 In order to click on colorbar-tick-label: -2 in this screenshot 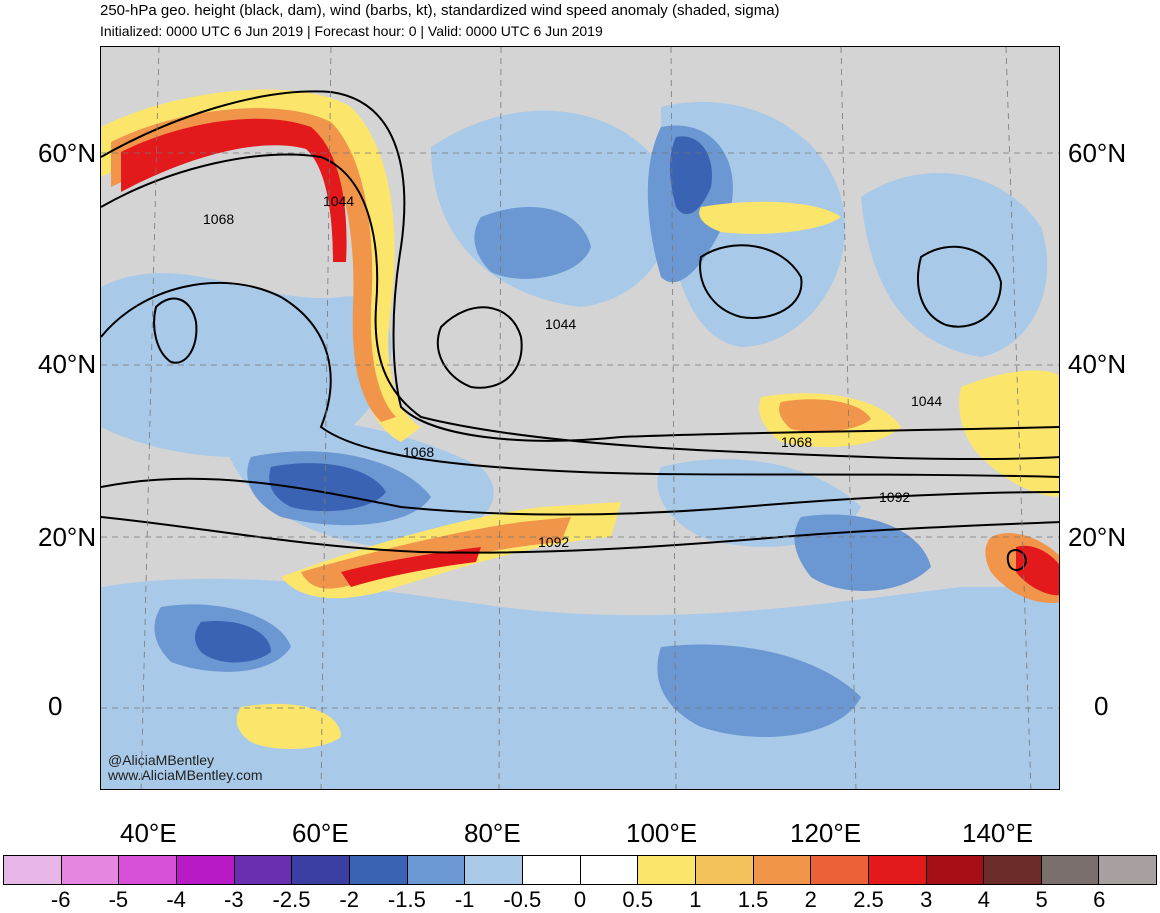, I will do `click(349, 899)`.